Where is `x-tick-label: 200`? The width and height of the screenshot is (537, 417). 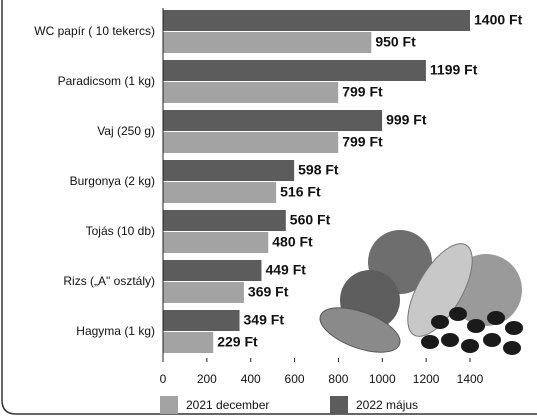
x-tick-label: 200 is located at coordinates (207, 379).